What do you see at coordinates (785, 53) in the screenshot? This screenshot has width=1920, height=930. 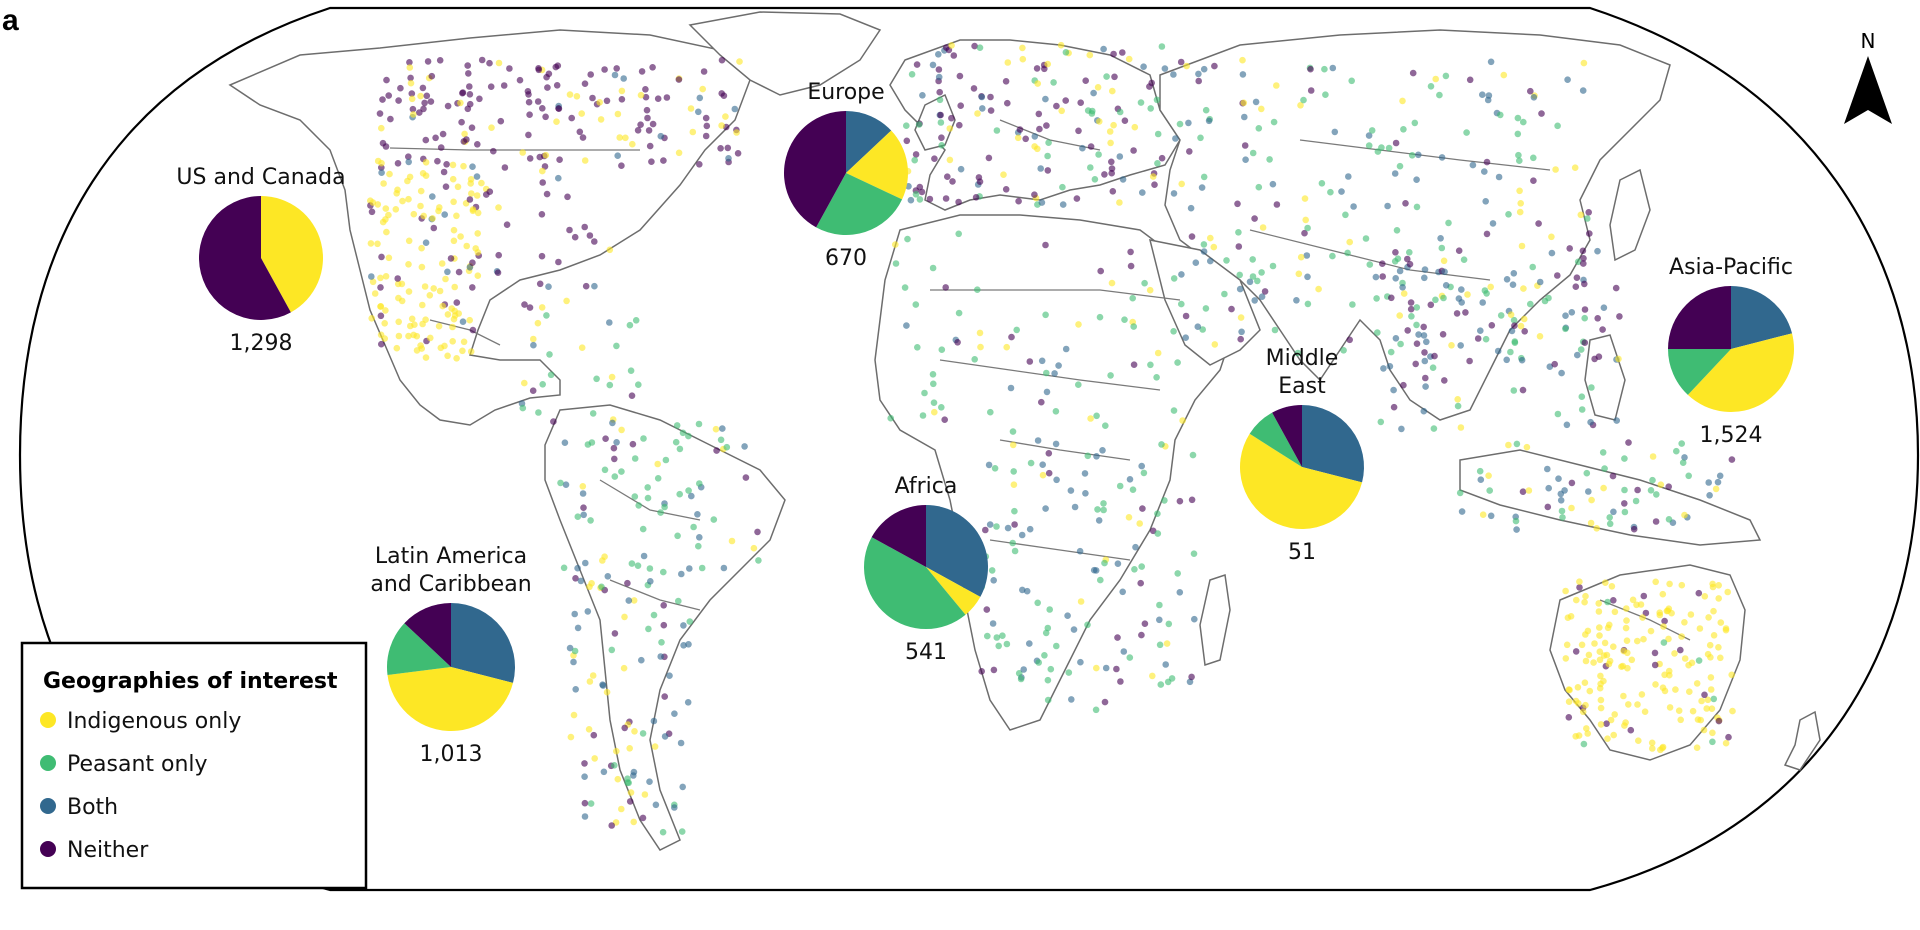 I see `greenland-landmass` at bounding box center [785, 53].